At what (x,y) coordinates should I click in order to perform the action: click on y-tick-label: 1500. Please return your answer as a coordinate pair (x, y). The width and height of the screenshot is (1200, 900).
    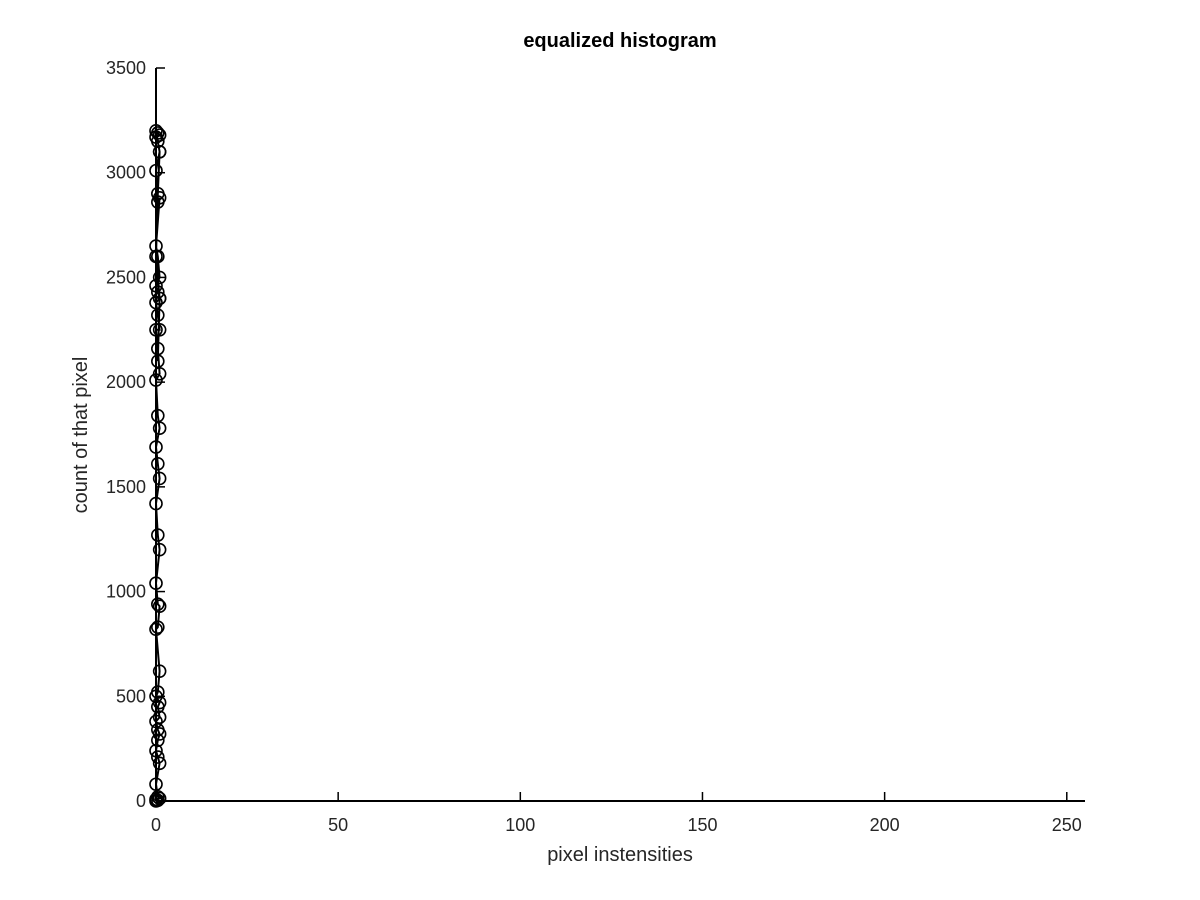
    Looking at the image, I should click on (126, 487).